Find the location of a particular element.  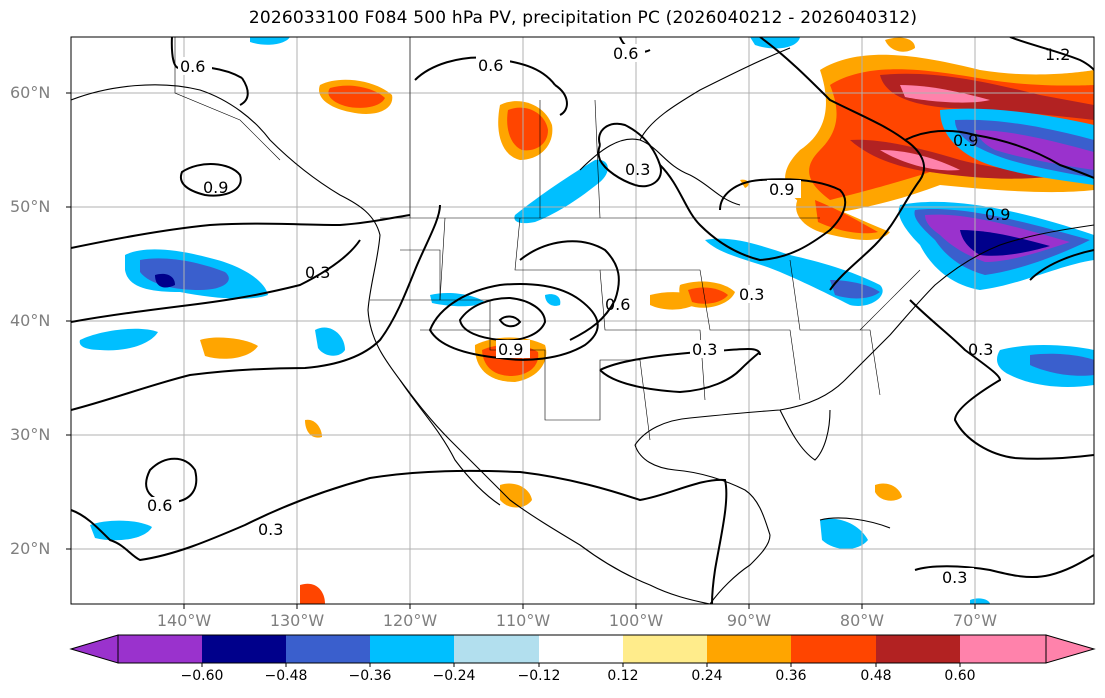

colorbar-label: 0.60 is located at coordinates (960, 676).